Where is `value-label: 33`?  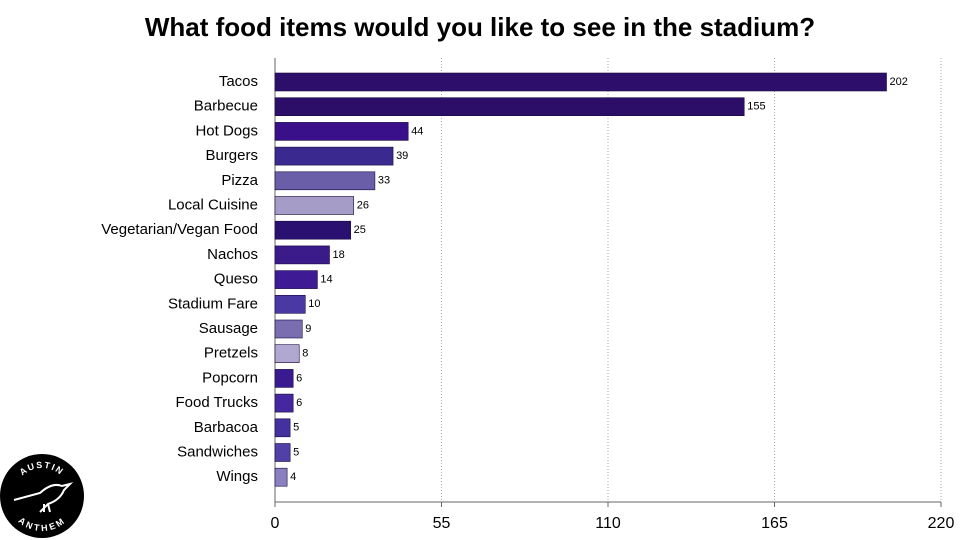 value-label: 33 is located at coordinates (384, 181).